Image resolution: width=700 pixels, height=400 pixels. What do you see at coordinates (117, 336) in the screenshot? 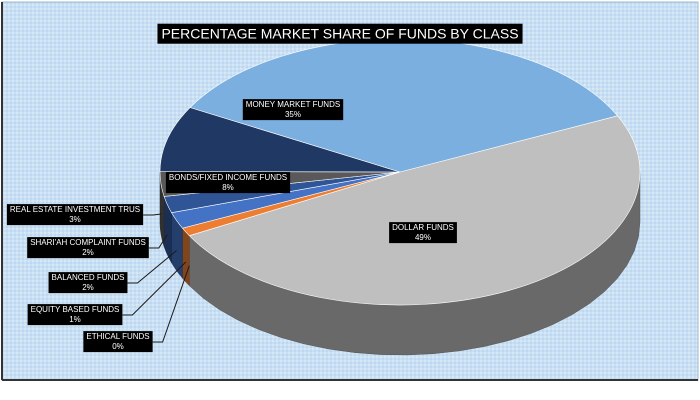
I see `label-name: ETHICAL FUNDS` at bounding box center [117, 336].